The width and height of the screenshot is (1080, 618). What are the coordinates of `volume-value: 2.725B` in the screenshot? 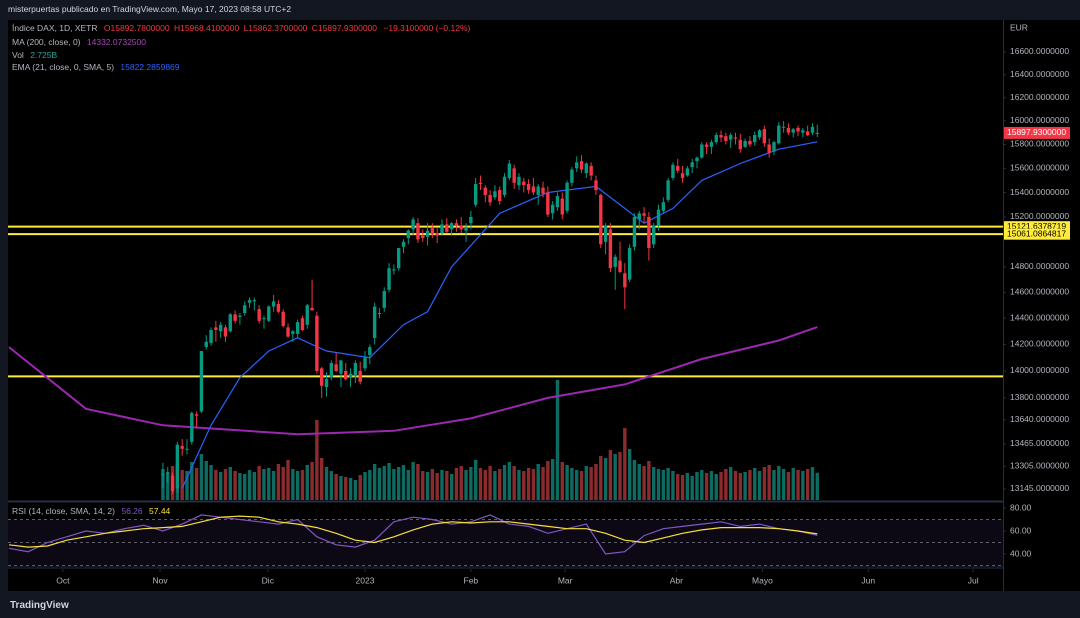 It's located at (44, 55).